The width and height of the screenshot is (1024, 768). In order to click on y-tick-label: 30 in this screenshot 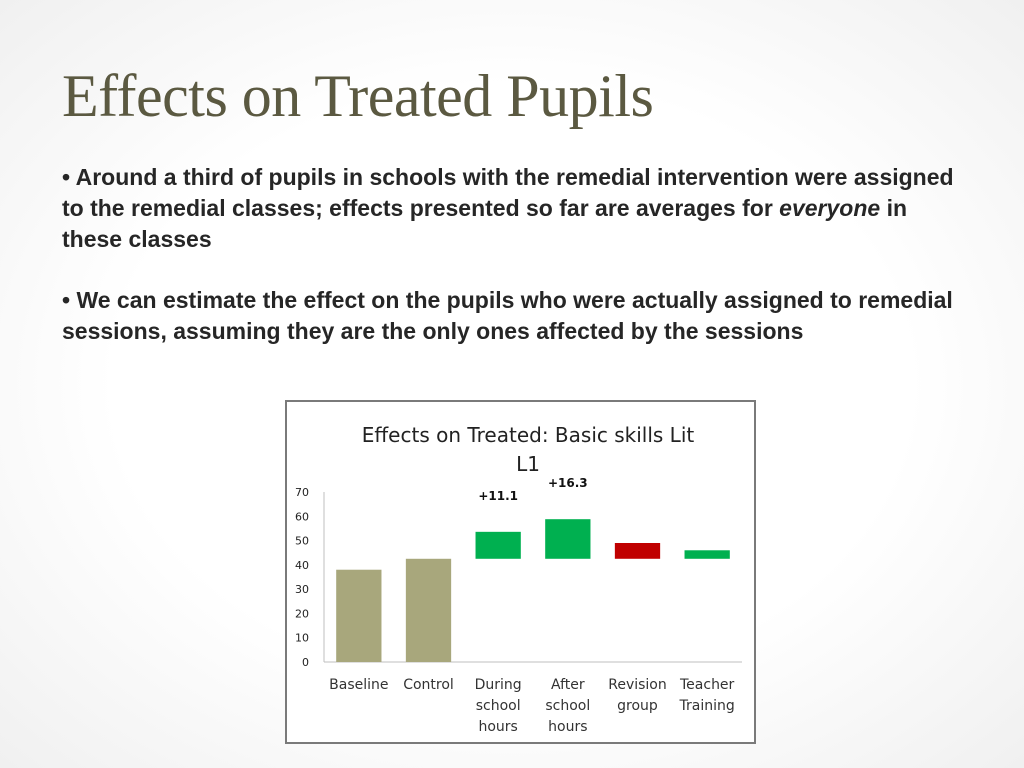, I will do `click(302, 589)`.